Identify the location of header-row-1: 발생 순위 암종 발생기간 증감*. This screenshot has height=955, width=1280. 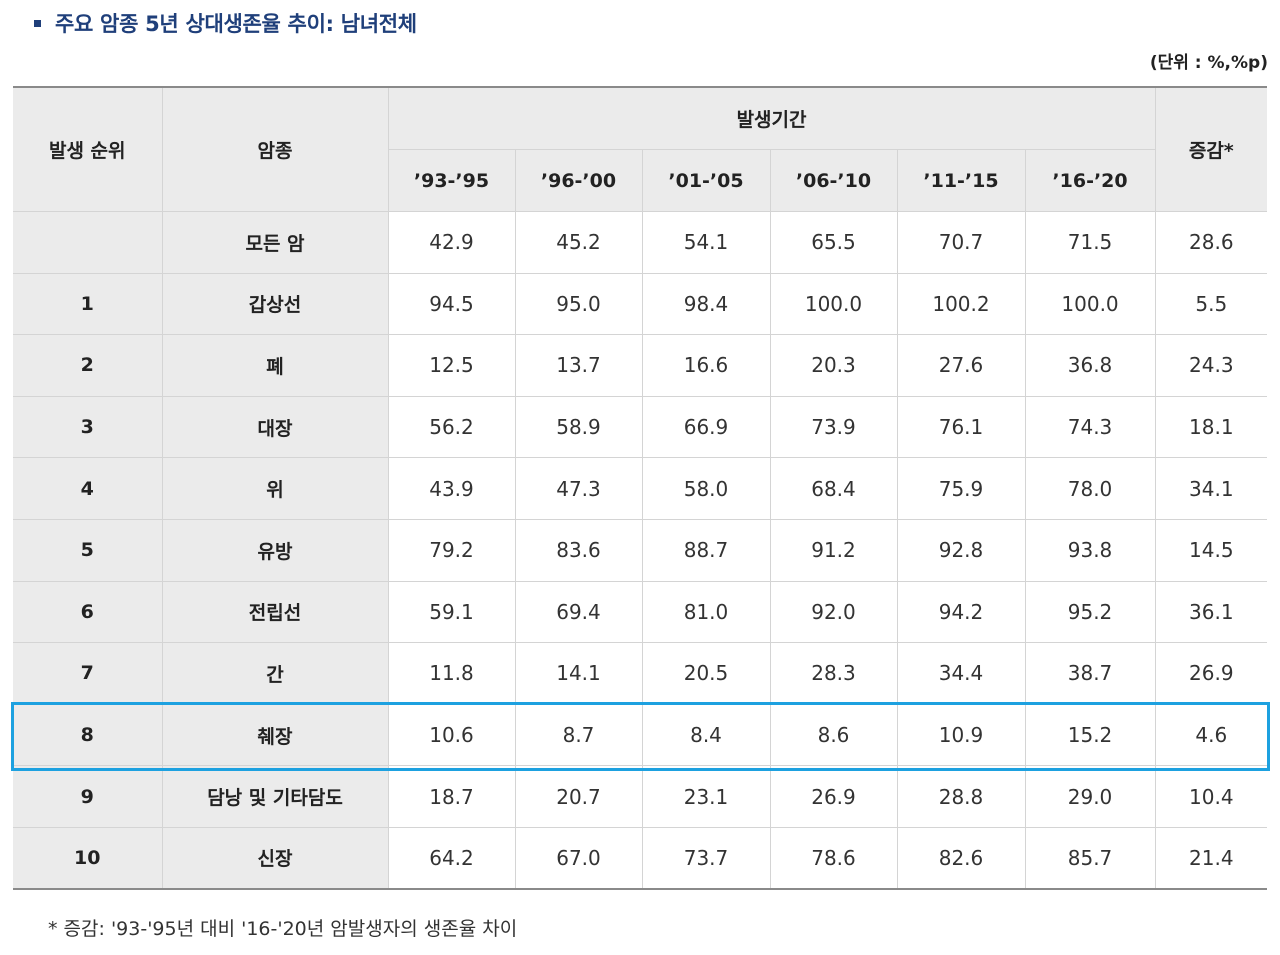
(640, 149).